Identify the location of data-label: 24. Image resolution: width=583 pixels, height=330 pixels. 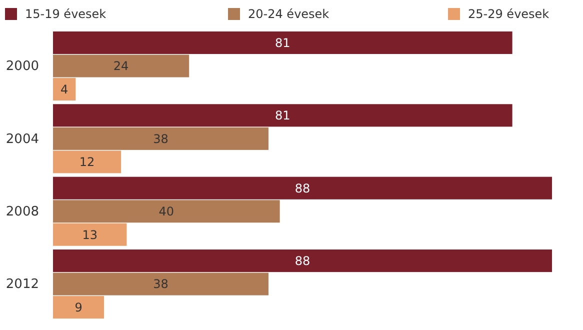
(121, 66).